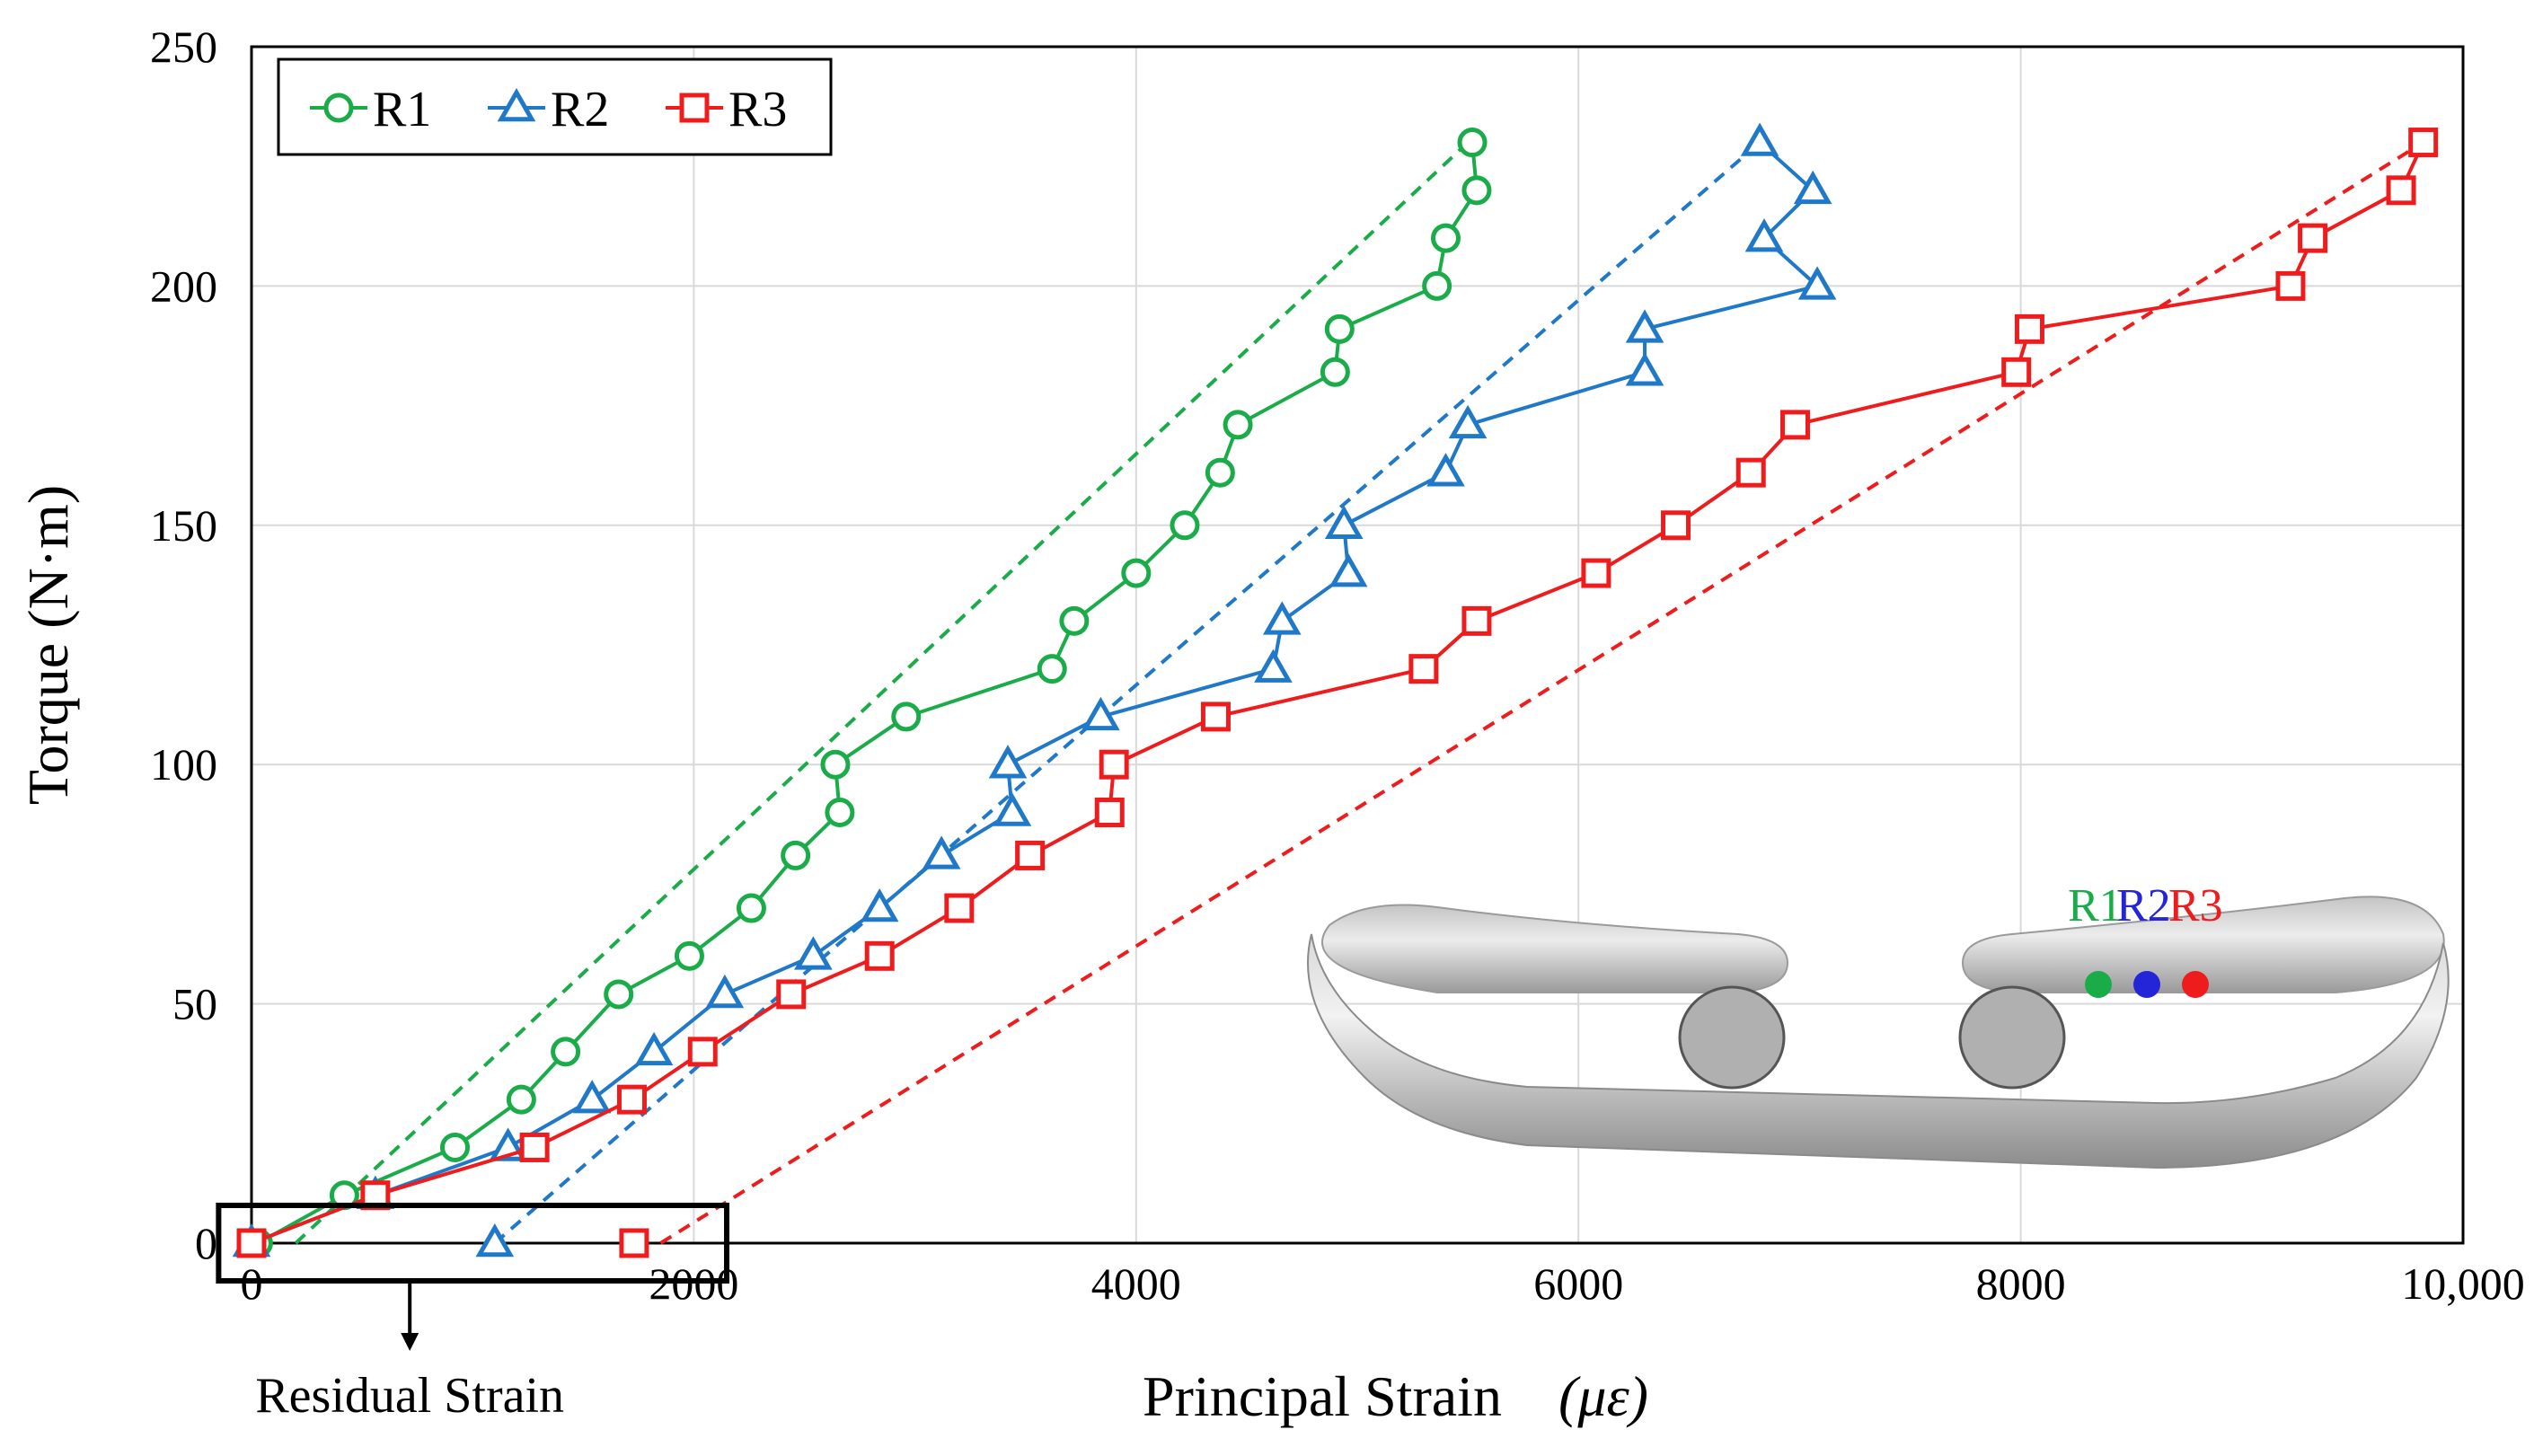 This screenshot has width=2534, height=1456. What do you see at coordinates (2196, 905) in the screenshot?
I see `inset-label-r3: R3` at bounding box center [2196, 905].